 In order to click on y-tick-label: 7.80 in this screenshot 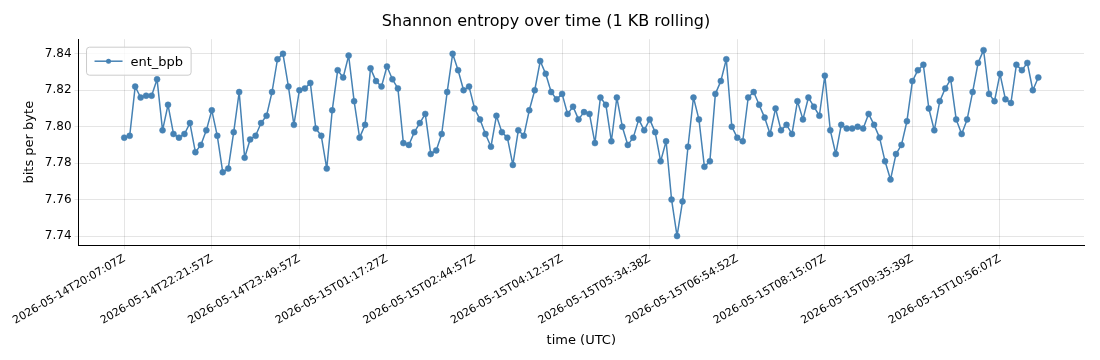, I will do `click(58, 125)`.